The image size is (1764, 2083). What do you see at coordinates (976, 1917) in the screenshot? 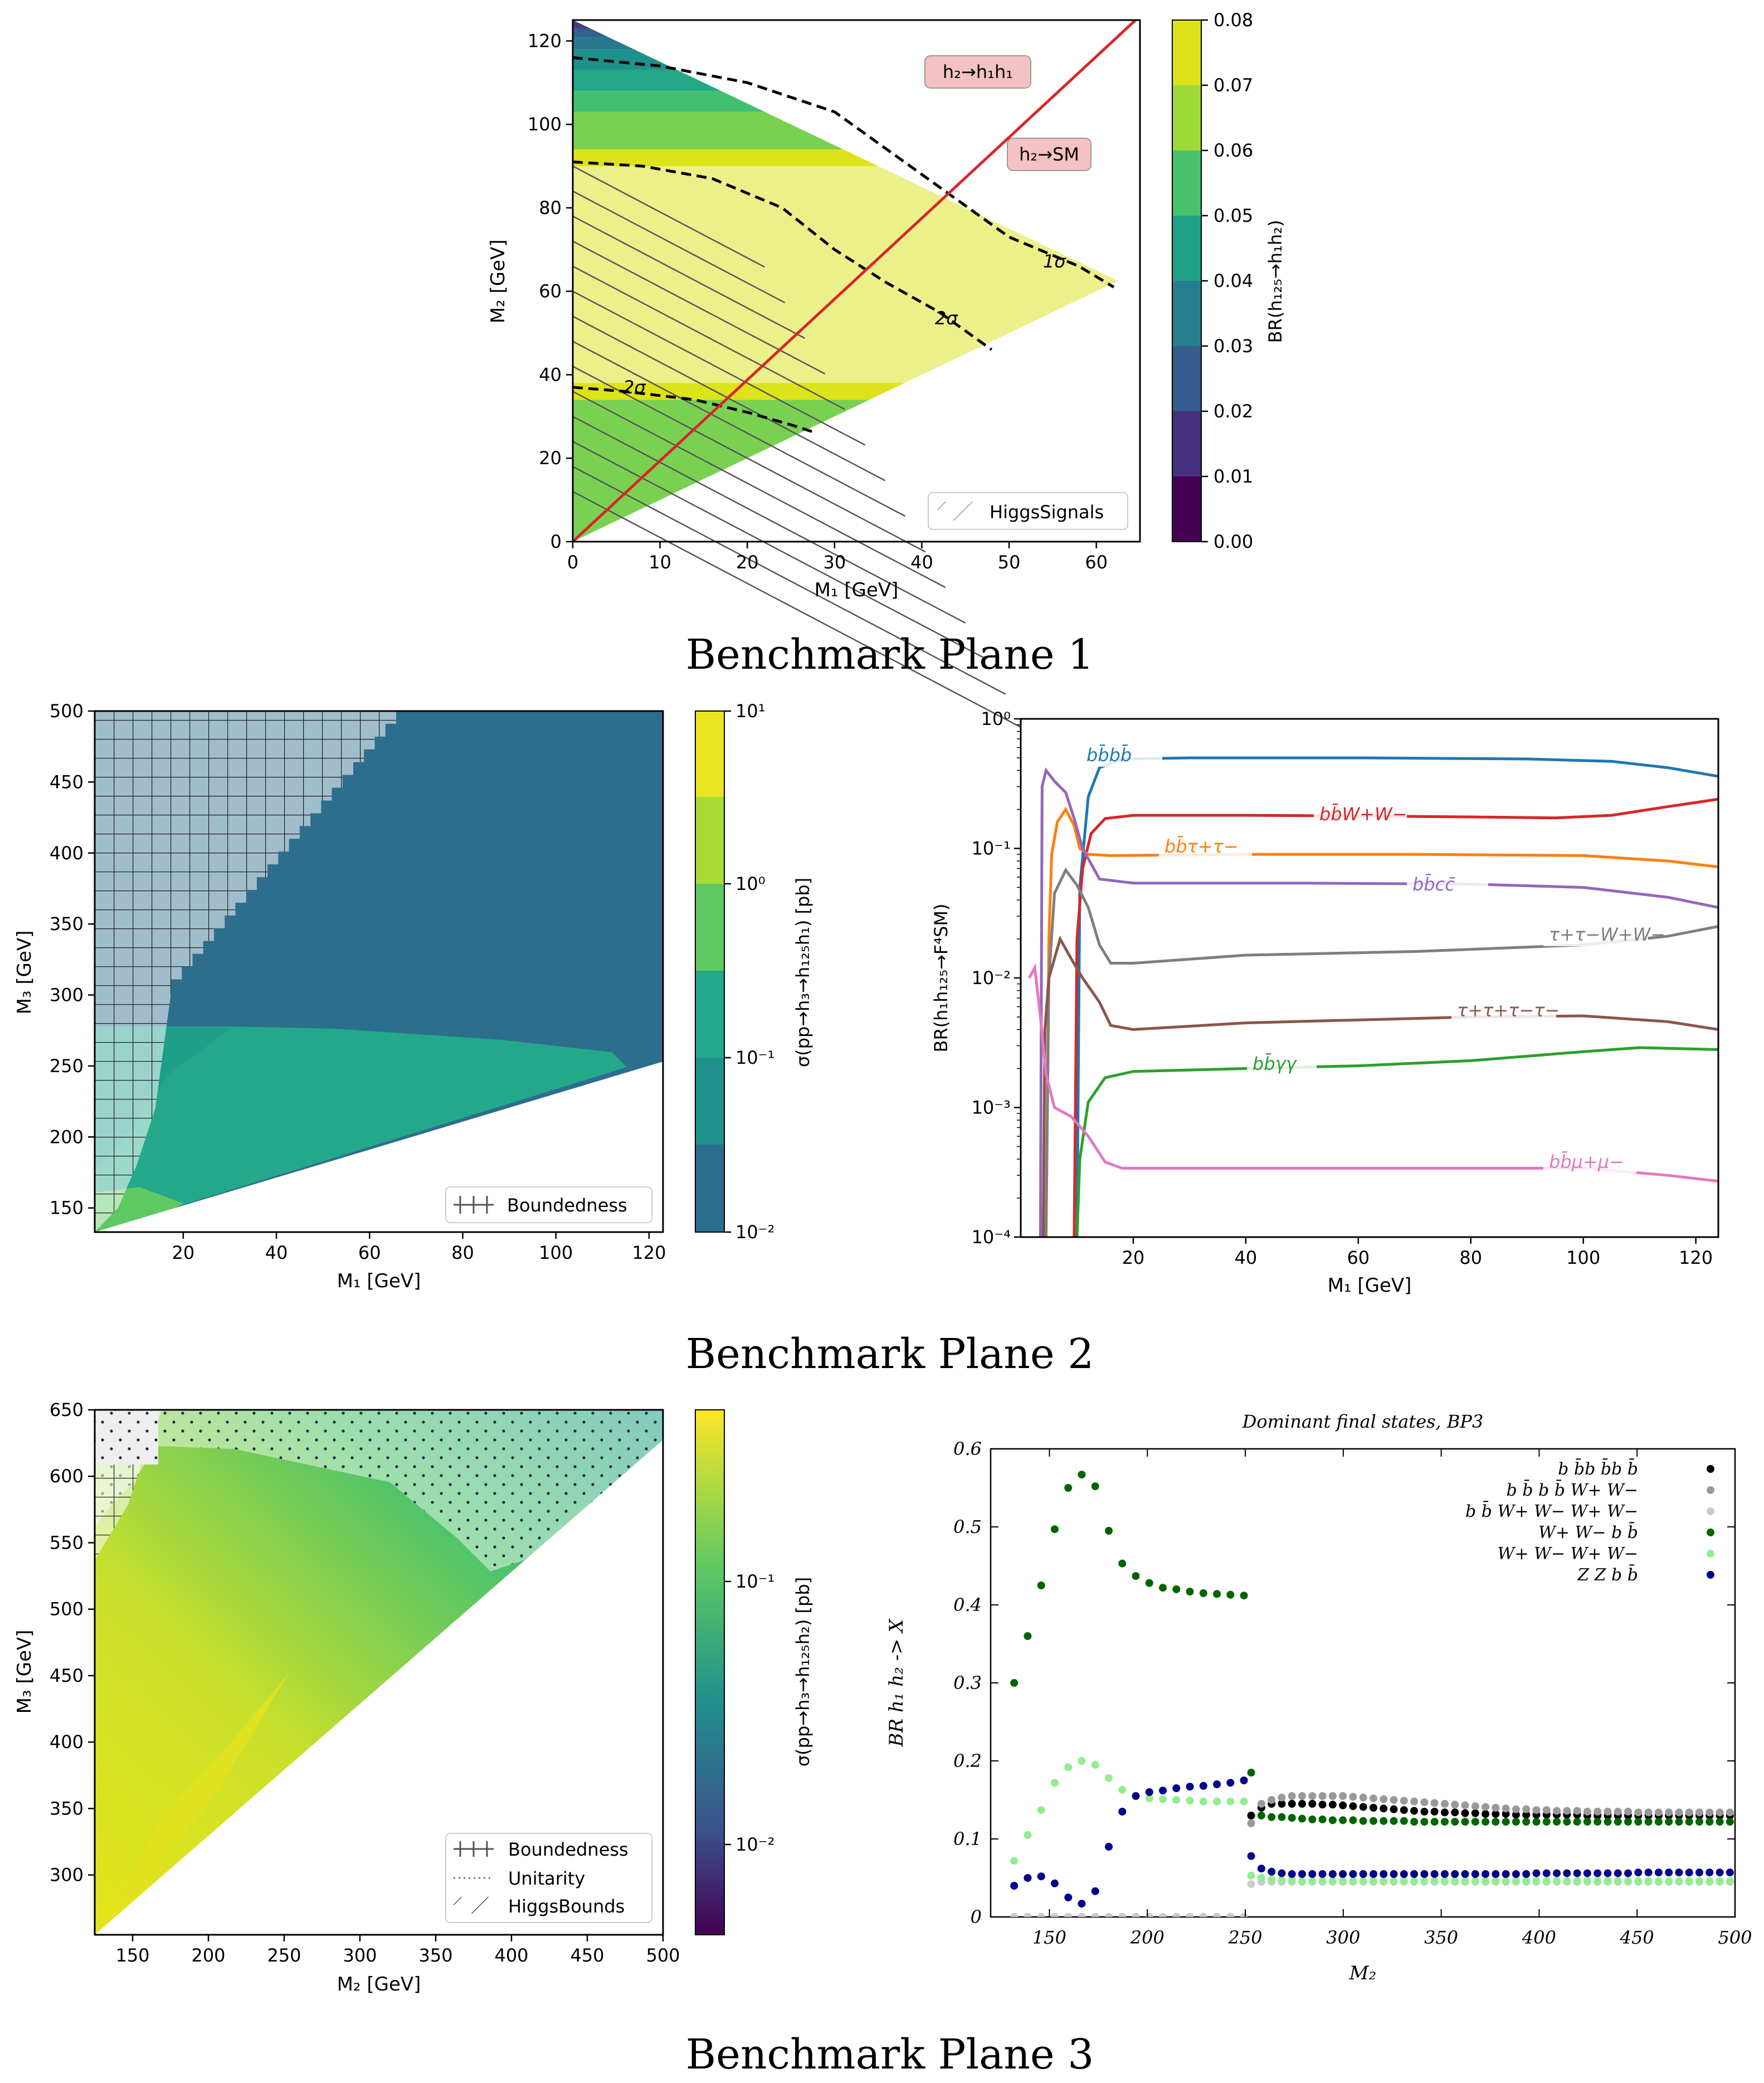
I see `bp3b-ytick-label: 0` at bounding box center [976, 1917].